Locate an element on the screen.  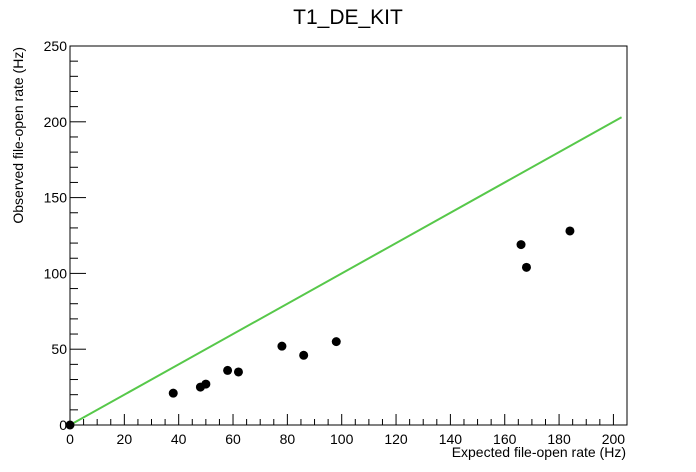
x-tick-label: 0 is located at coordinates (70, 439).